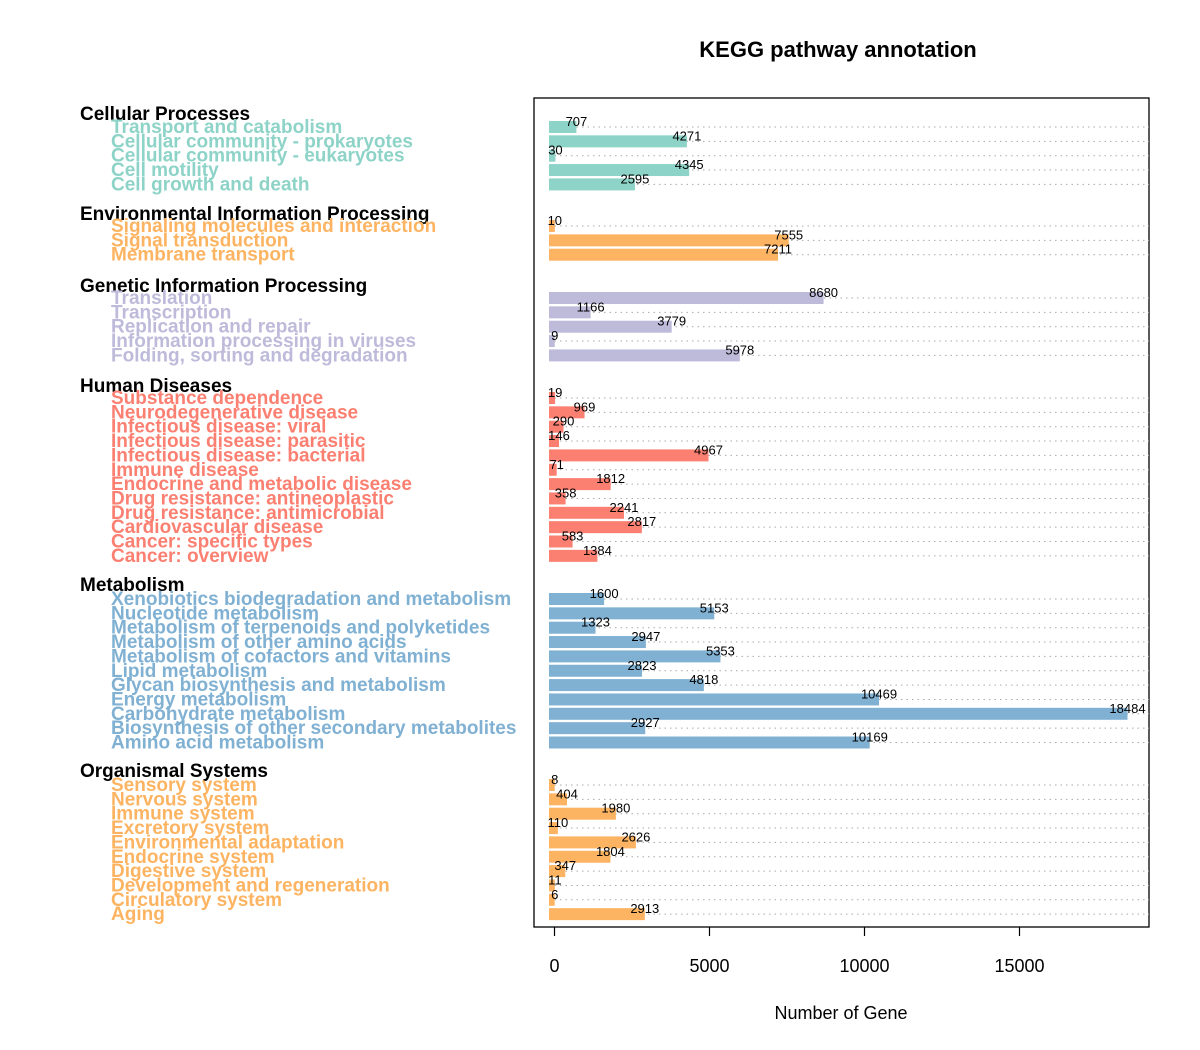 This screenshot has width=1200, height=1050. What do you see at coordinates (300, 628) in the screenshot?
I see `pathway-label: Metabolism of terpenoids and polyketides` at bounding box center [300, 628].